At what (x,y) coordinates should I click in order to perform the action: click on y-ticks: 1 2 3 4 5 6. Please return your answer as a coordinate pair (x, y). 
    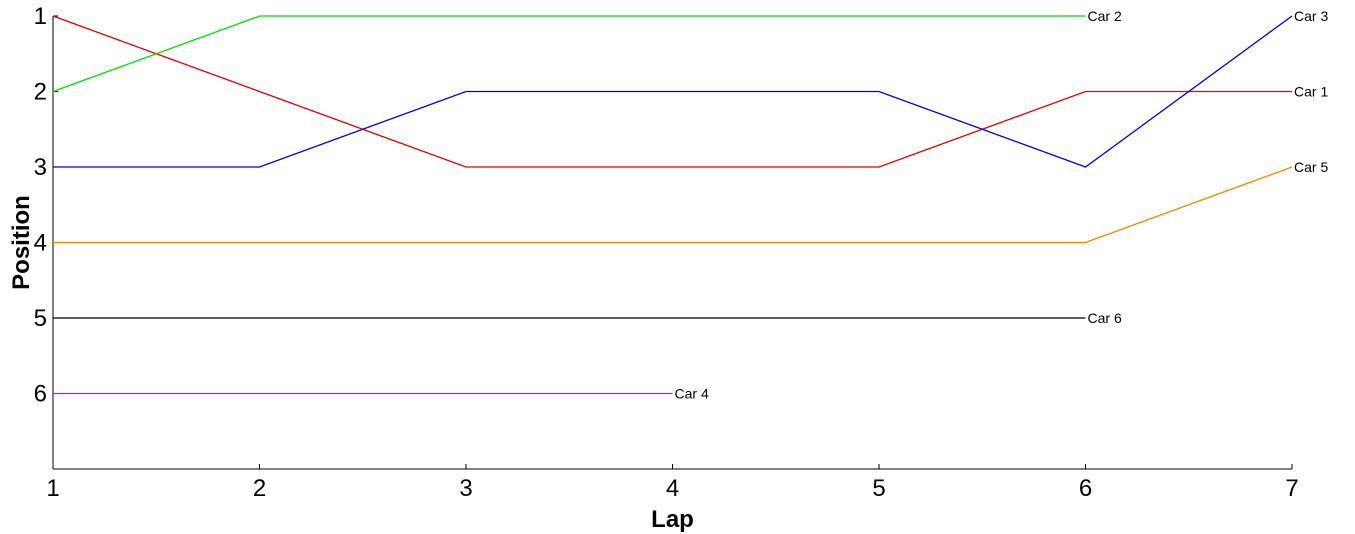
    Looking at the image, I should click on (46, 205).